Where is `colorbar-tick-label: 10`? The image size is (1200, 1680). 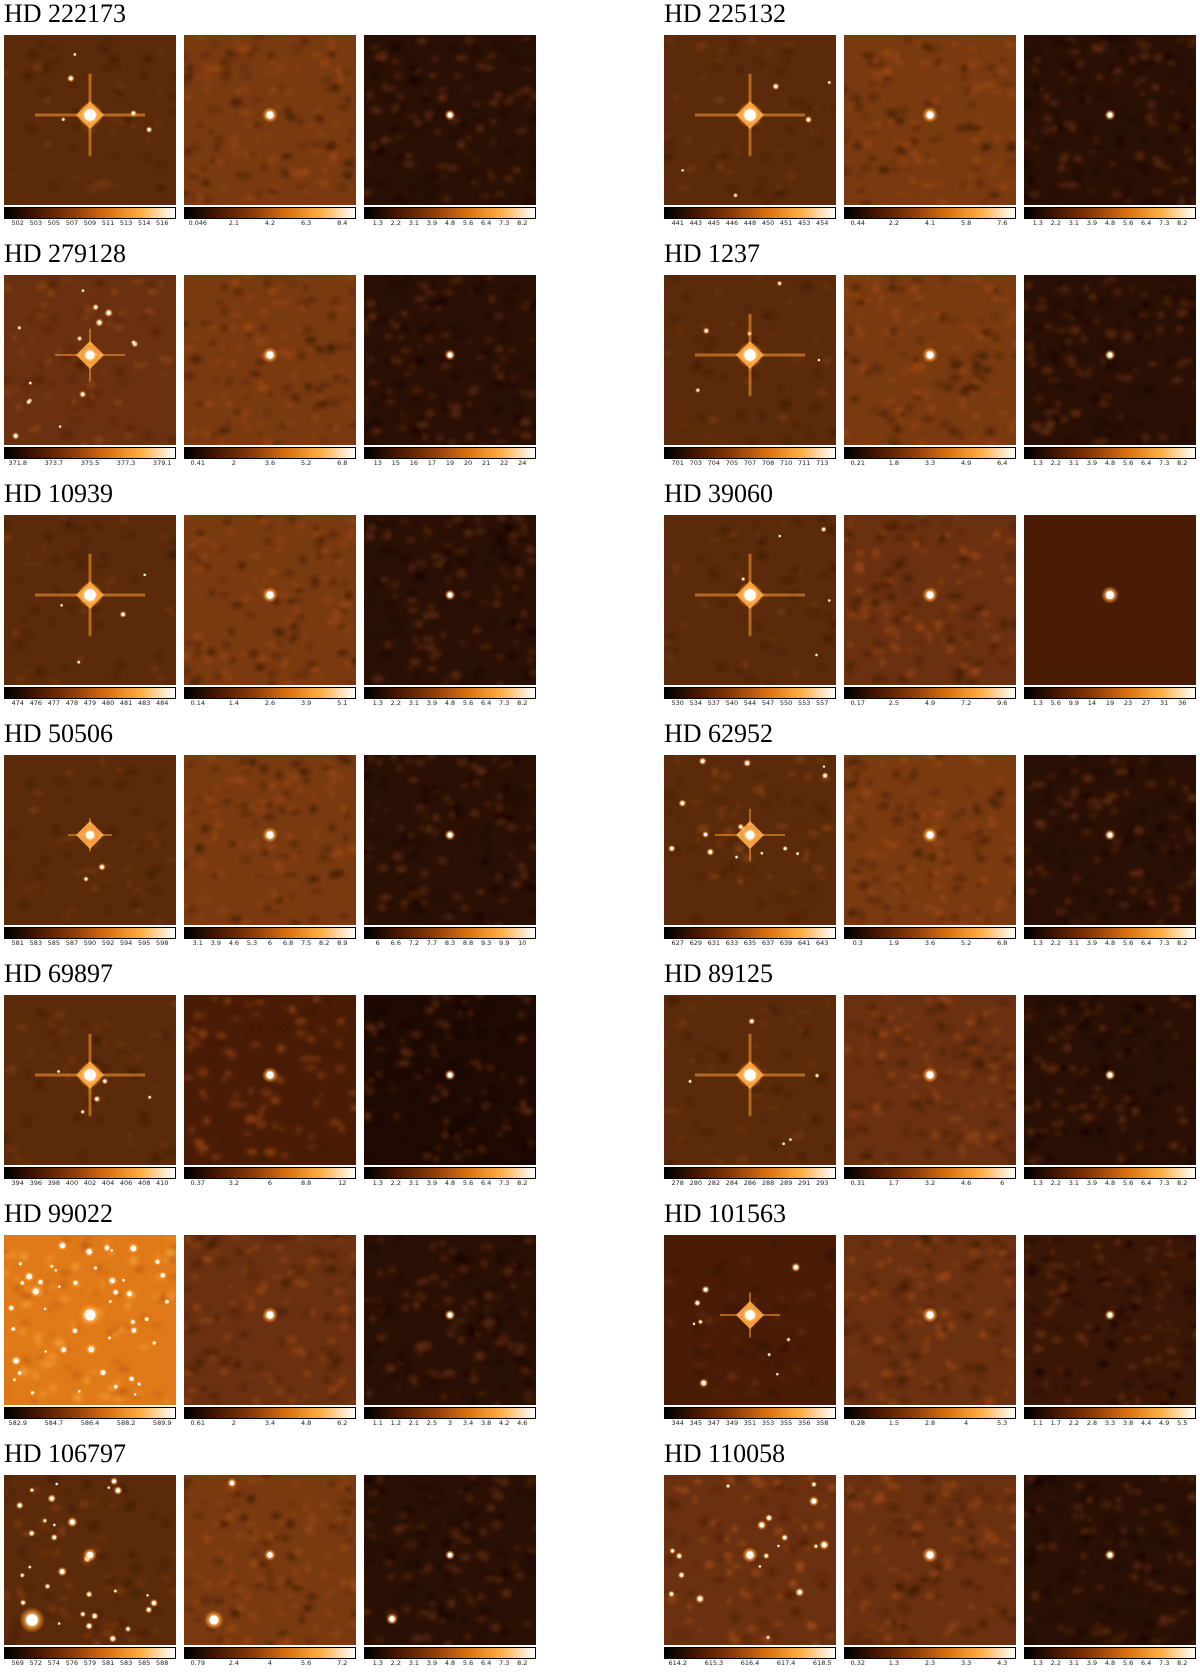 colorbar-tick-label: 10 is located at coordinates (522, 943).